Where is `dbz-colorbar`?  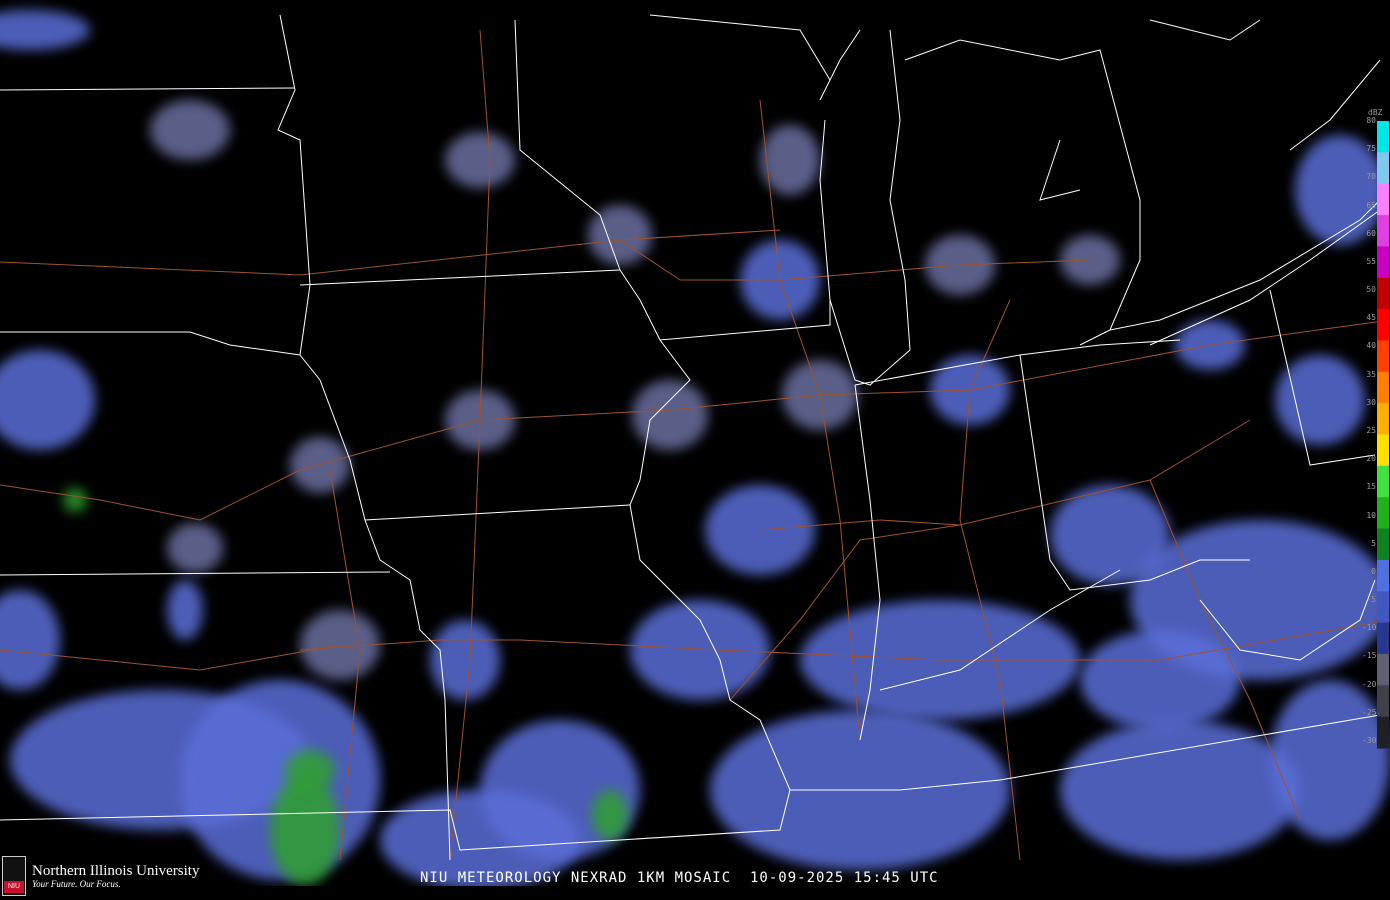 dbz-colorbar is located at coordinates (1383, 435).